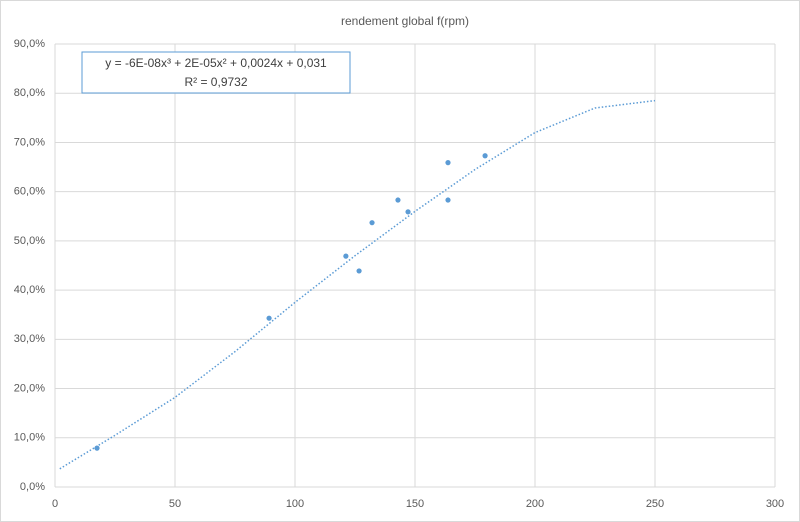  What do you see at coordinates (29, 241) in the screenshot?
I see `y-tick-label: 50,0%` at bounding box center [29, 241].